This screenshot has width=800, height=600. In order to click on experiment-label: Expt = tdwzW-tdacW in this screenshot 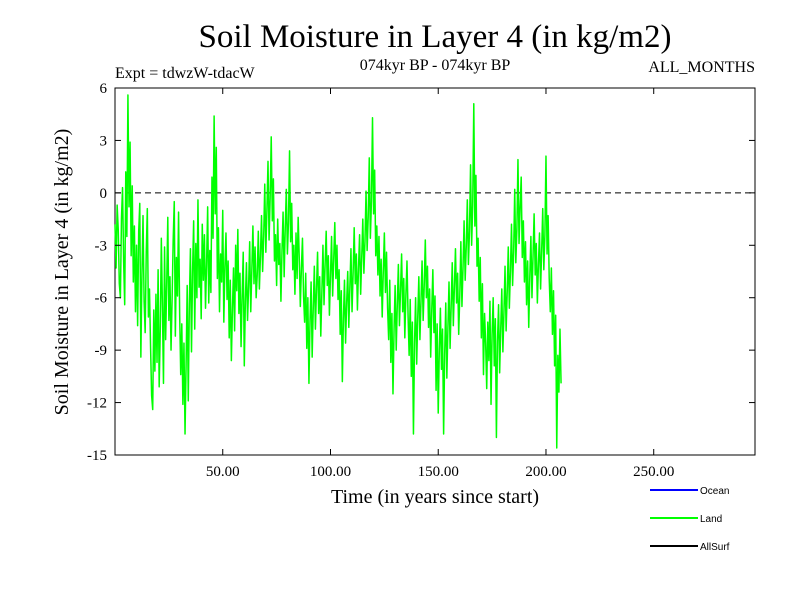, I will do `click(185, 73)`.